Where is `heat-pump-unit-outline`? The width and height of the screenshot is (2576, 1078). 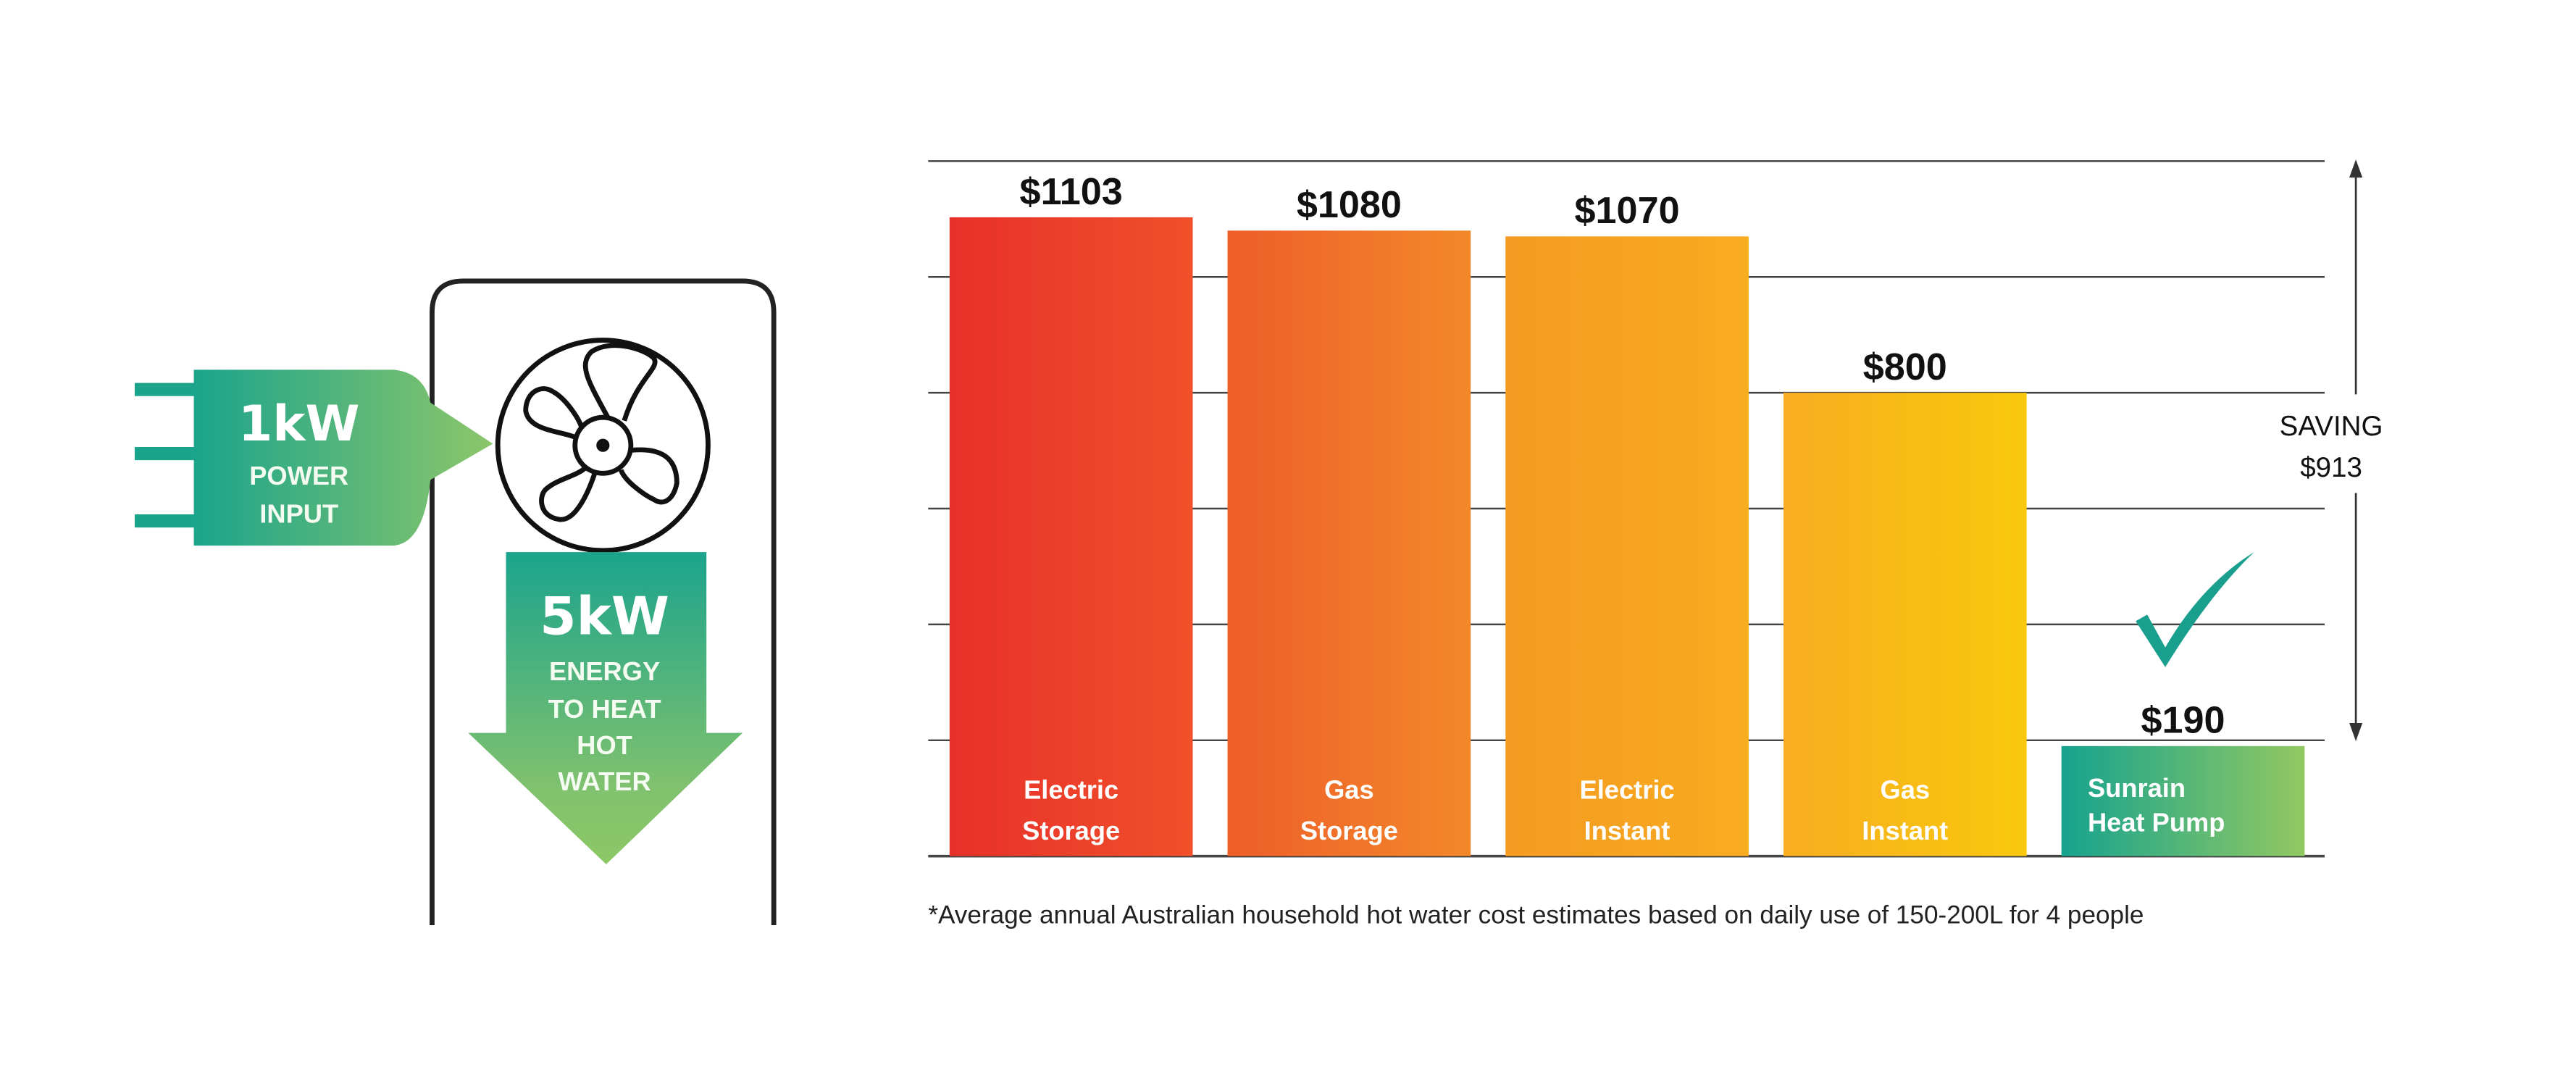 heat-pump-unit-outline is located at coordinates (603, 602).